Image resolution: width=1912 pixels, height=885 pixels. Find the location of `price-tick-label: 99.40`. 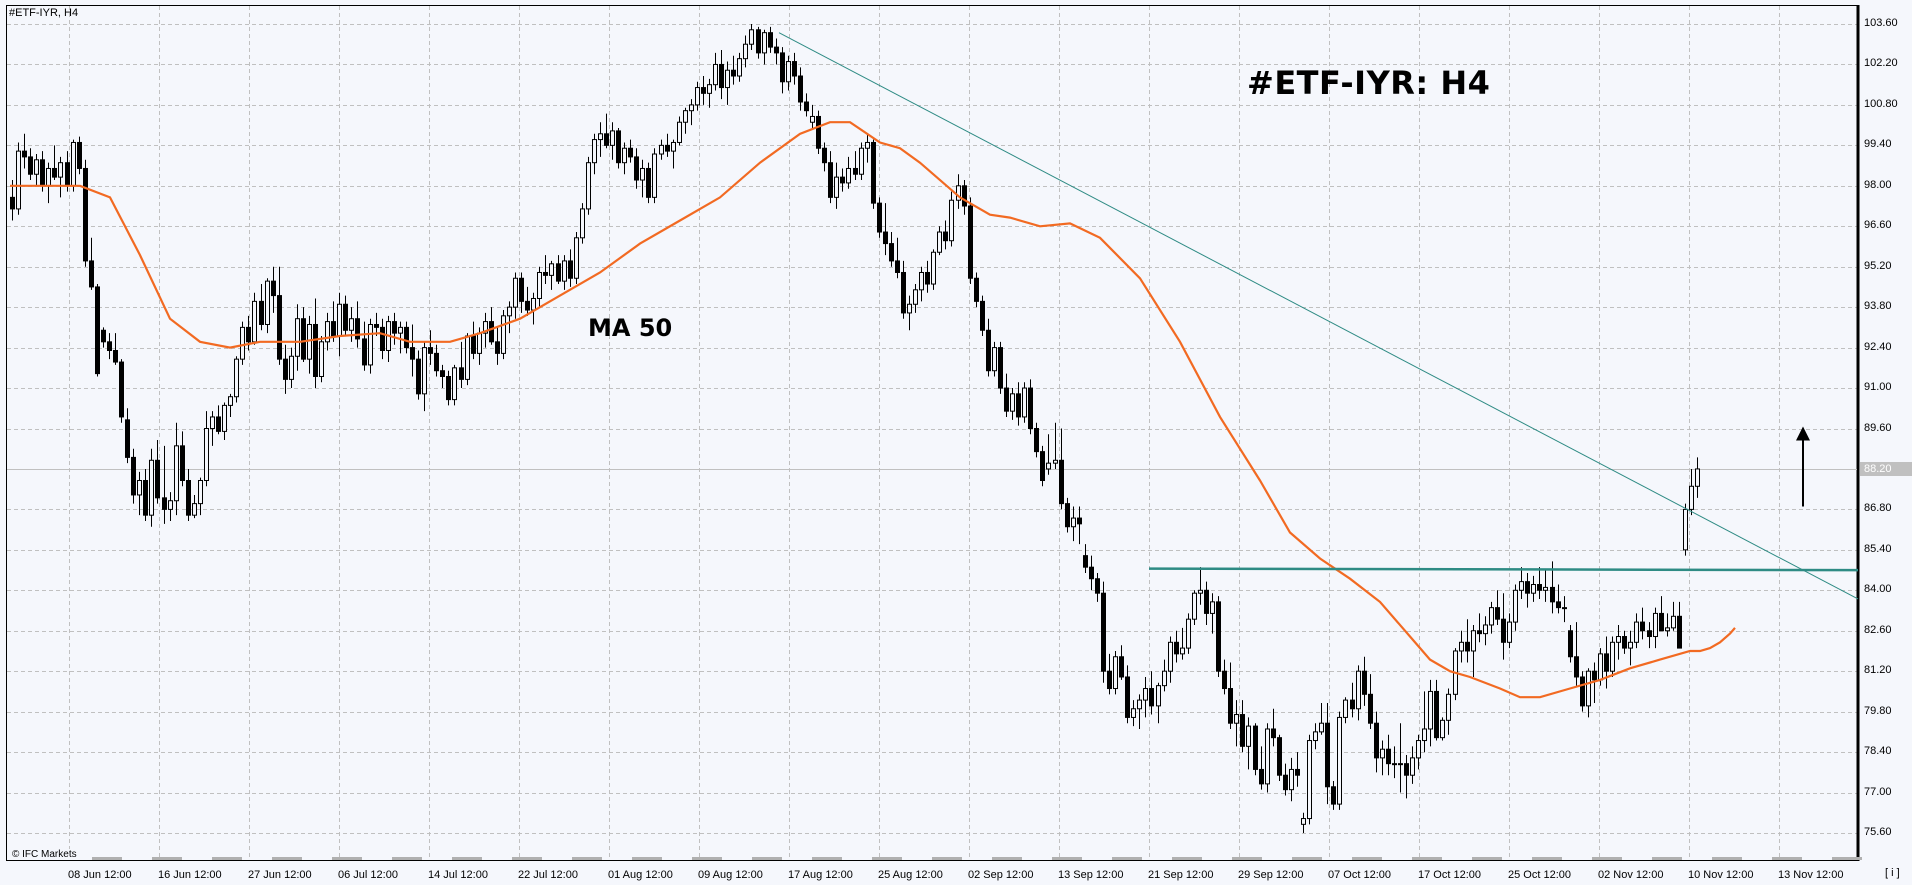

price-tick-label: 99.40 is located at coordinates (1878, 144).